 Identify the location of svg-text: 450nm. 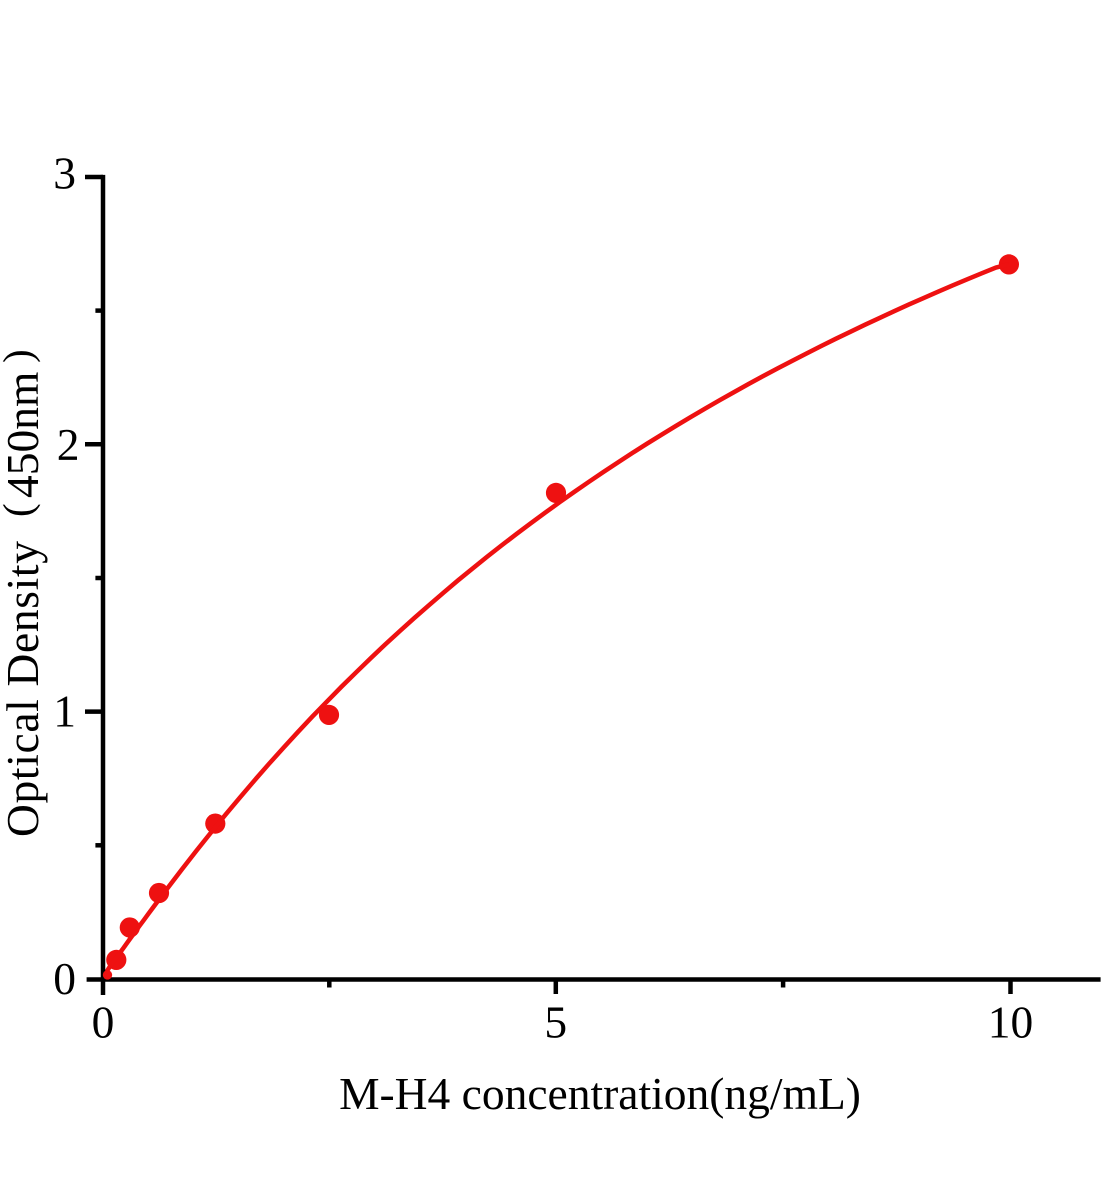
(24, 435).